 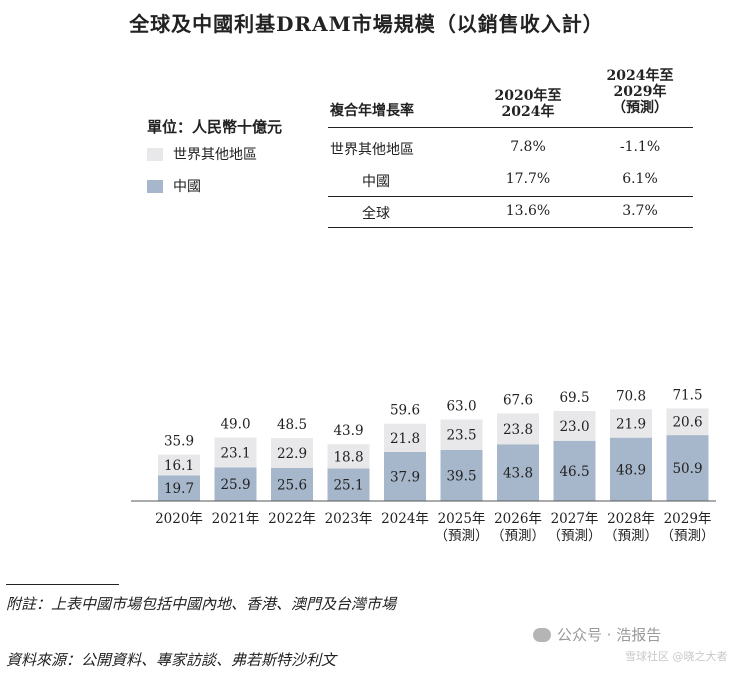 I want to click on bar-label-total: 67.6, so click(x=518, y=400).